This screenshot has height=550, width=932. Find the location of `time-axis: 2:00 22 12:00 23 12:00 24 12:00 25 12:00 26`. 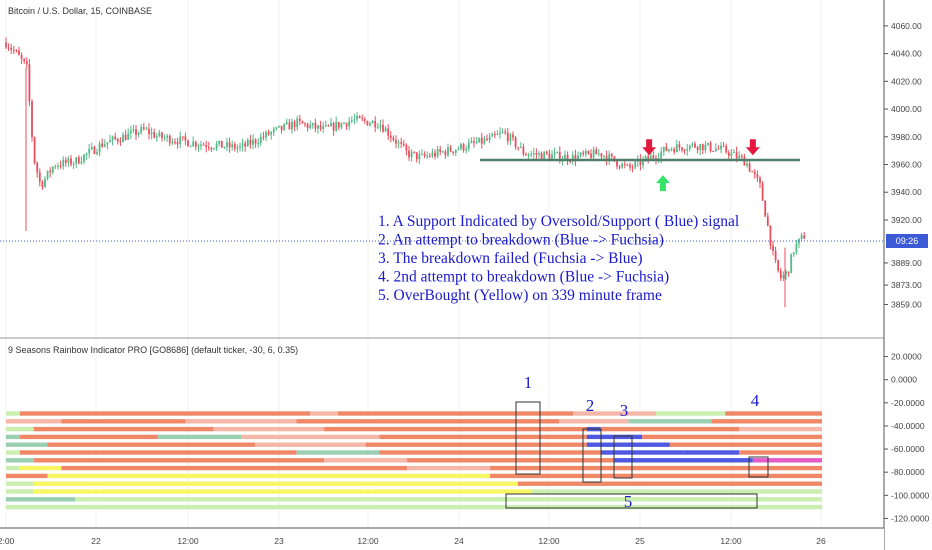

time-axis: 2:00 22 12:00 23 12:00 24 12:00 25 12:00 26 is located at coordinates (413, 541).